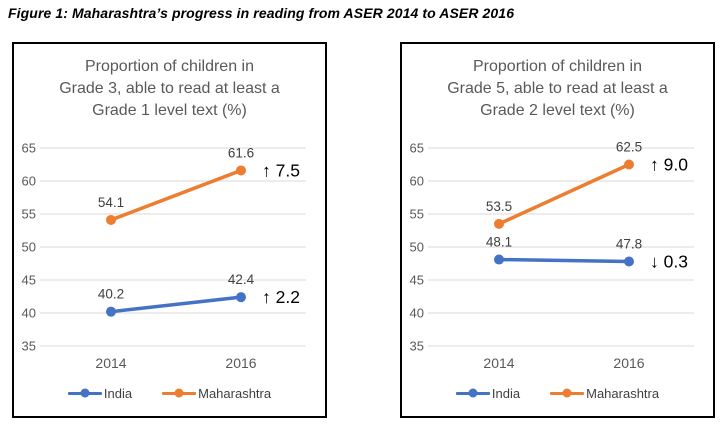 Image resolution: width=720 pixels, height=427 pixels. Describe the element at coordinates (499, 206) in the screenshot. I see `svg-text: 53.5` at that location.